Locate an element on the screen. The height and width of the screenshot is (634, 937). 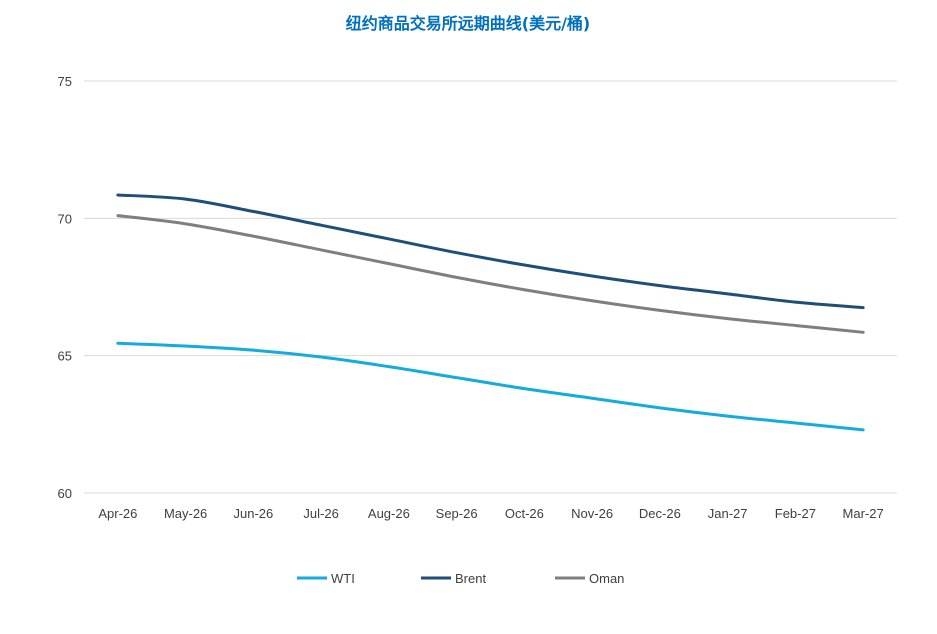
series-line-brent is located at coordinates (490, 251).